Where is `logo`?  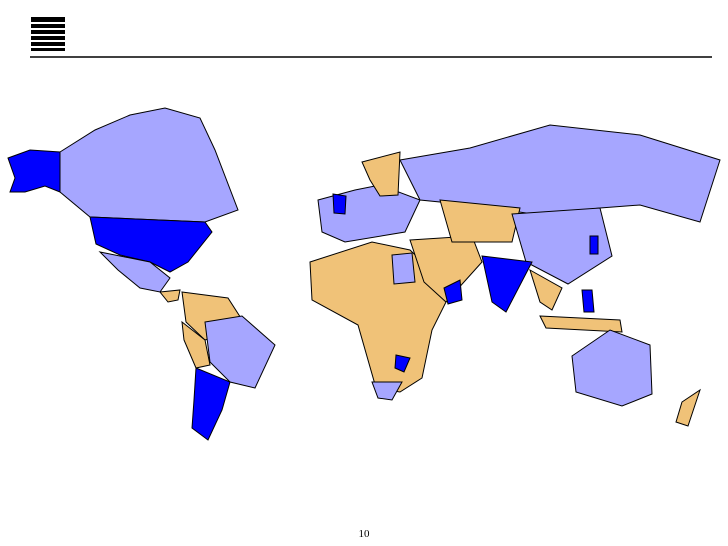
logo is located at coordinates (48, 34).